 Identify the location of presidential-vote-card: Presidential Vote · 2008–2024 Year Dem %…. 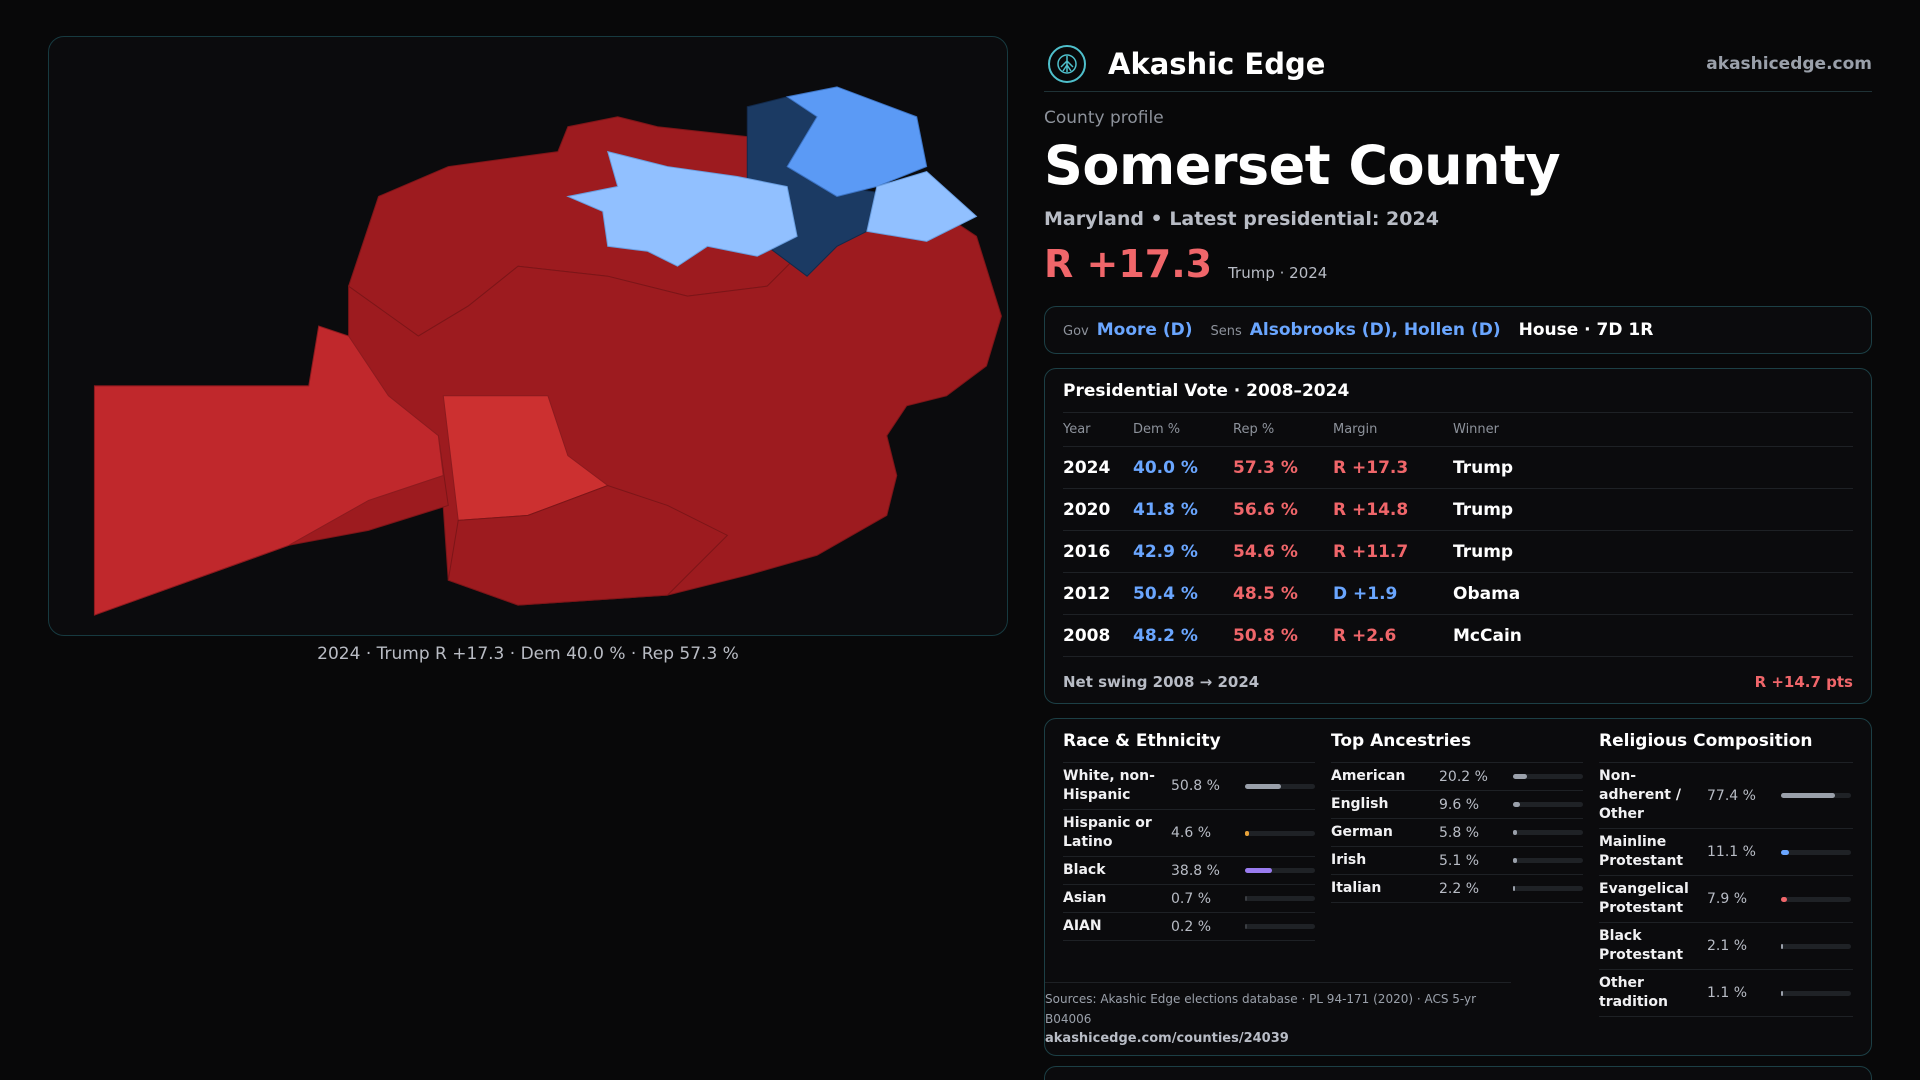
(1458, 536).